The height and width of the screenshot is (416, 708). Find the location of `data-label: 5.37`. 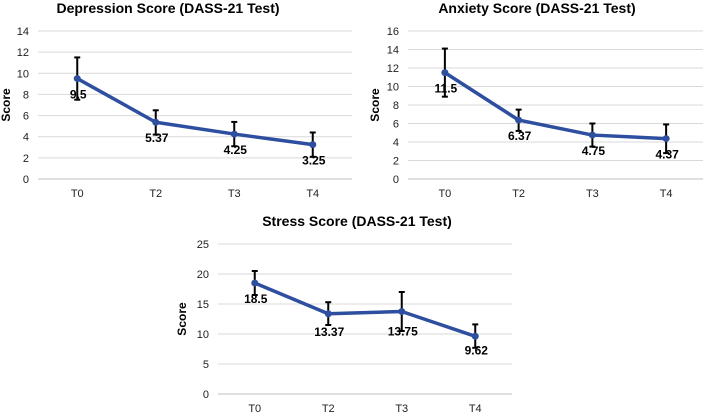

data-label: 5.37 is located at coordinates (157, 138).